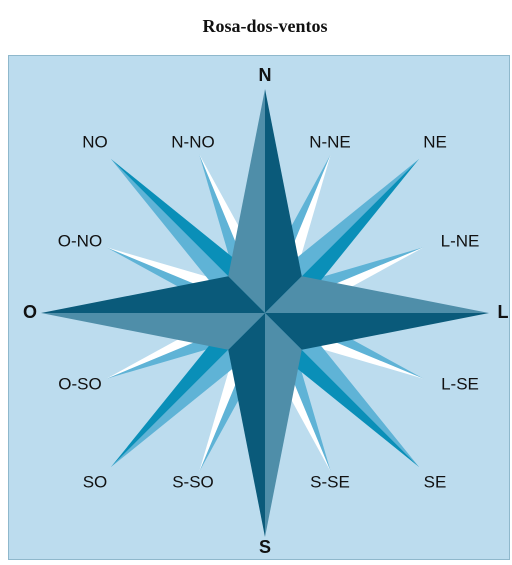 This screenshot has height=565, width=512. What do you see at coordinates (95, 141) in the screenshot?
I see `direction-label: NO` at bounding box center [95, 141].